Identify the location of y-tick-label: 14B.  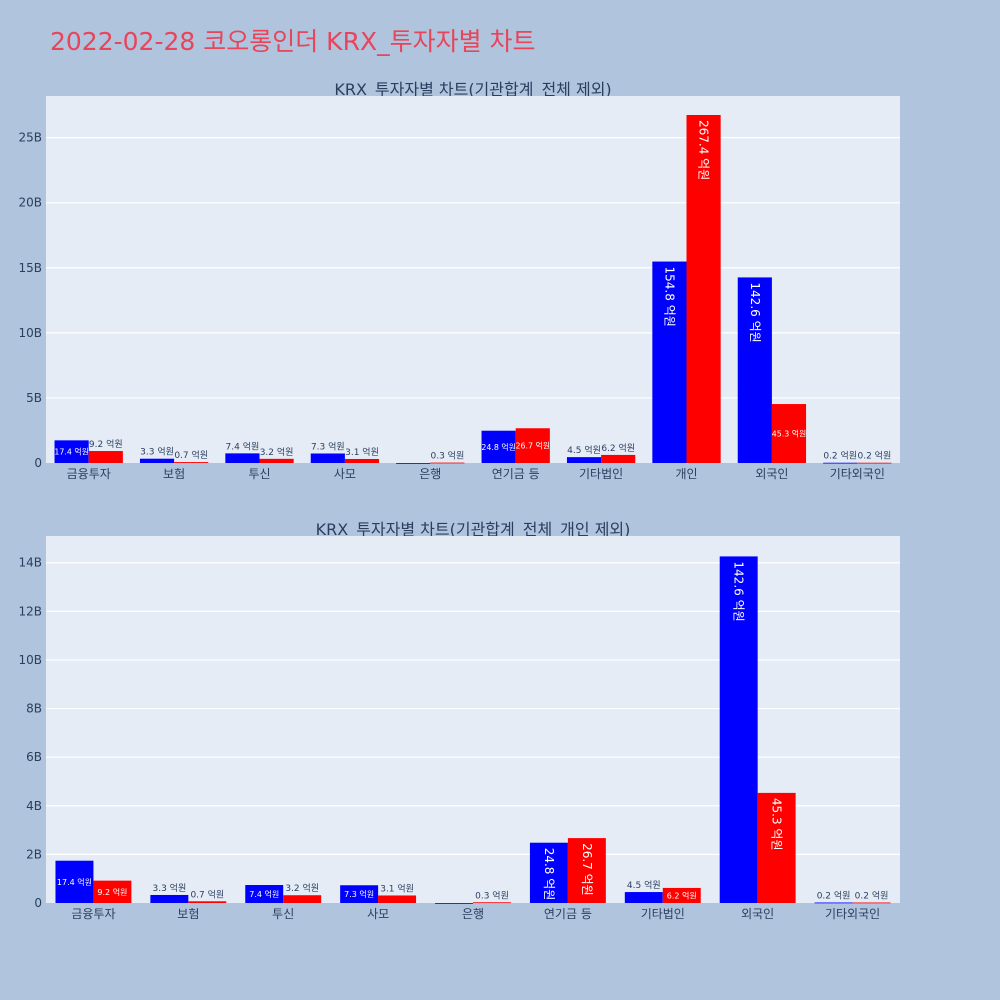
(30, 563).